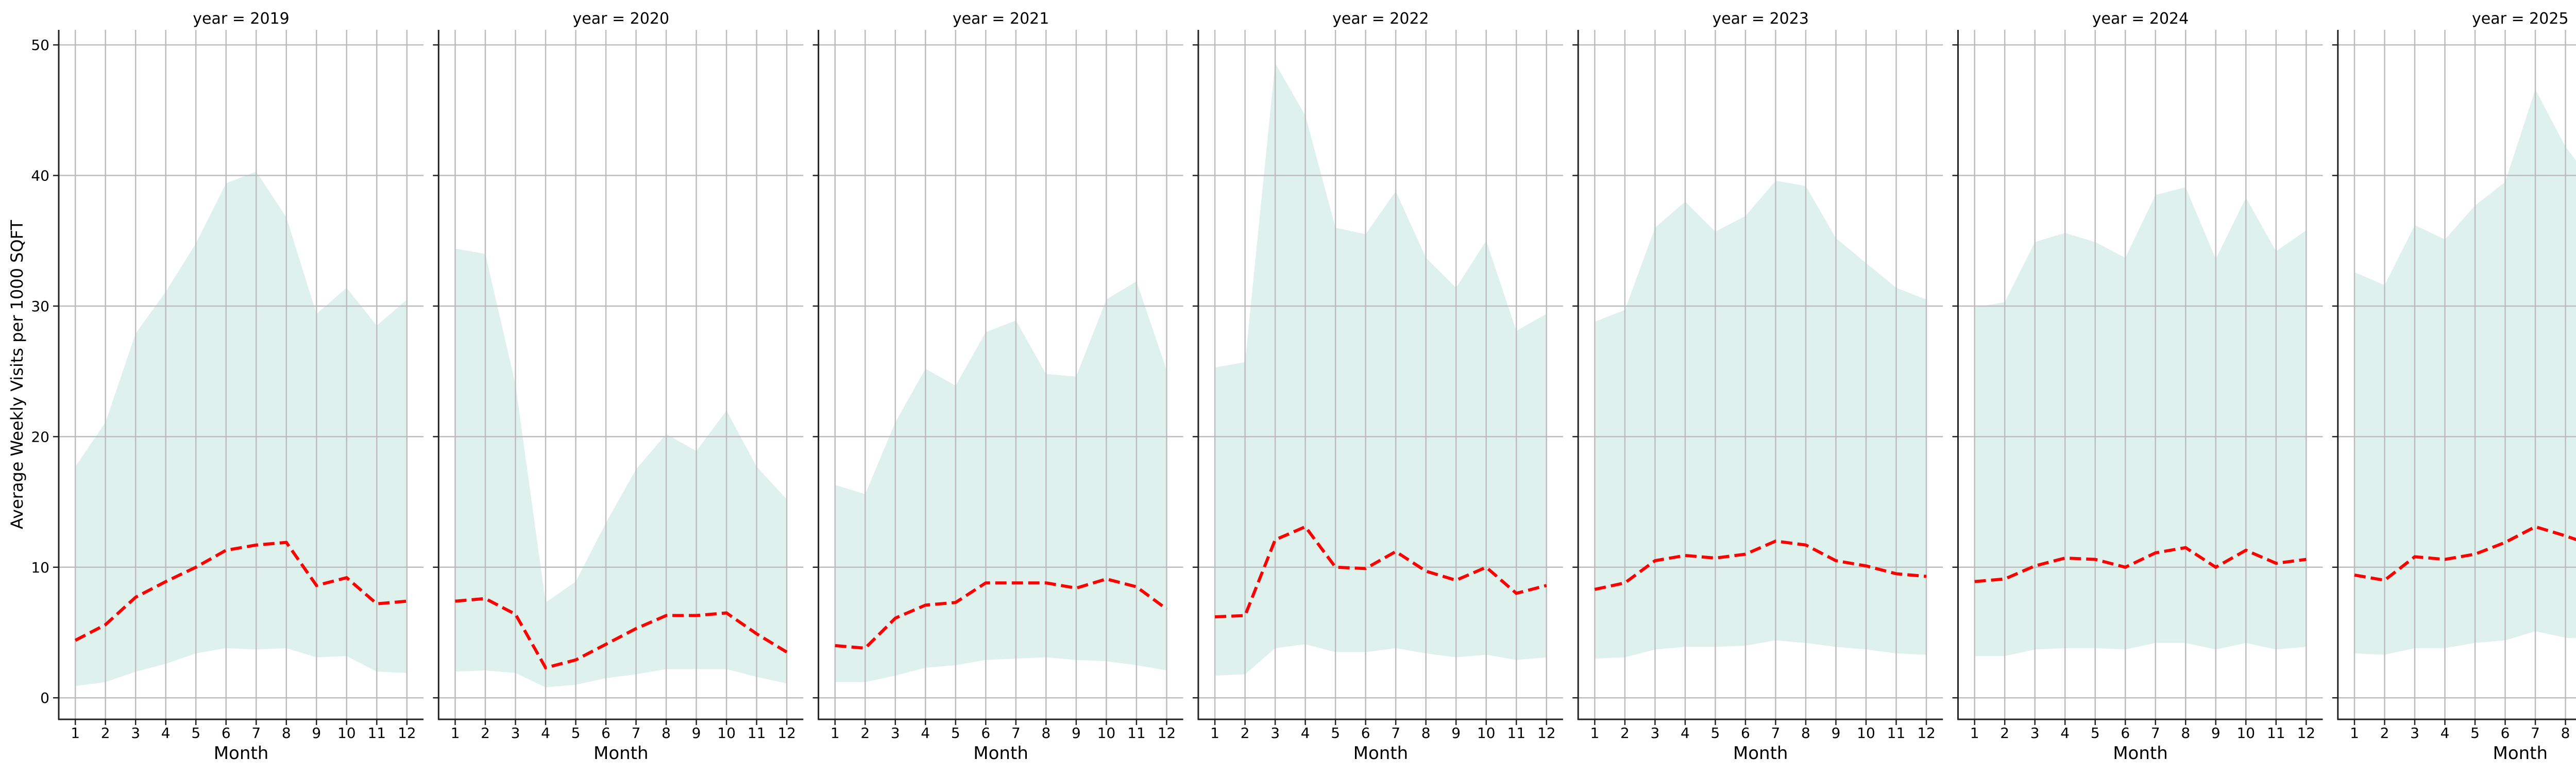 Image resolution: width=2576 pixels, height=775 pixels. I want to click on panel-title: year = 2021, so click(1001, 19).